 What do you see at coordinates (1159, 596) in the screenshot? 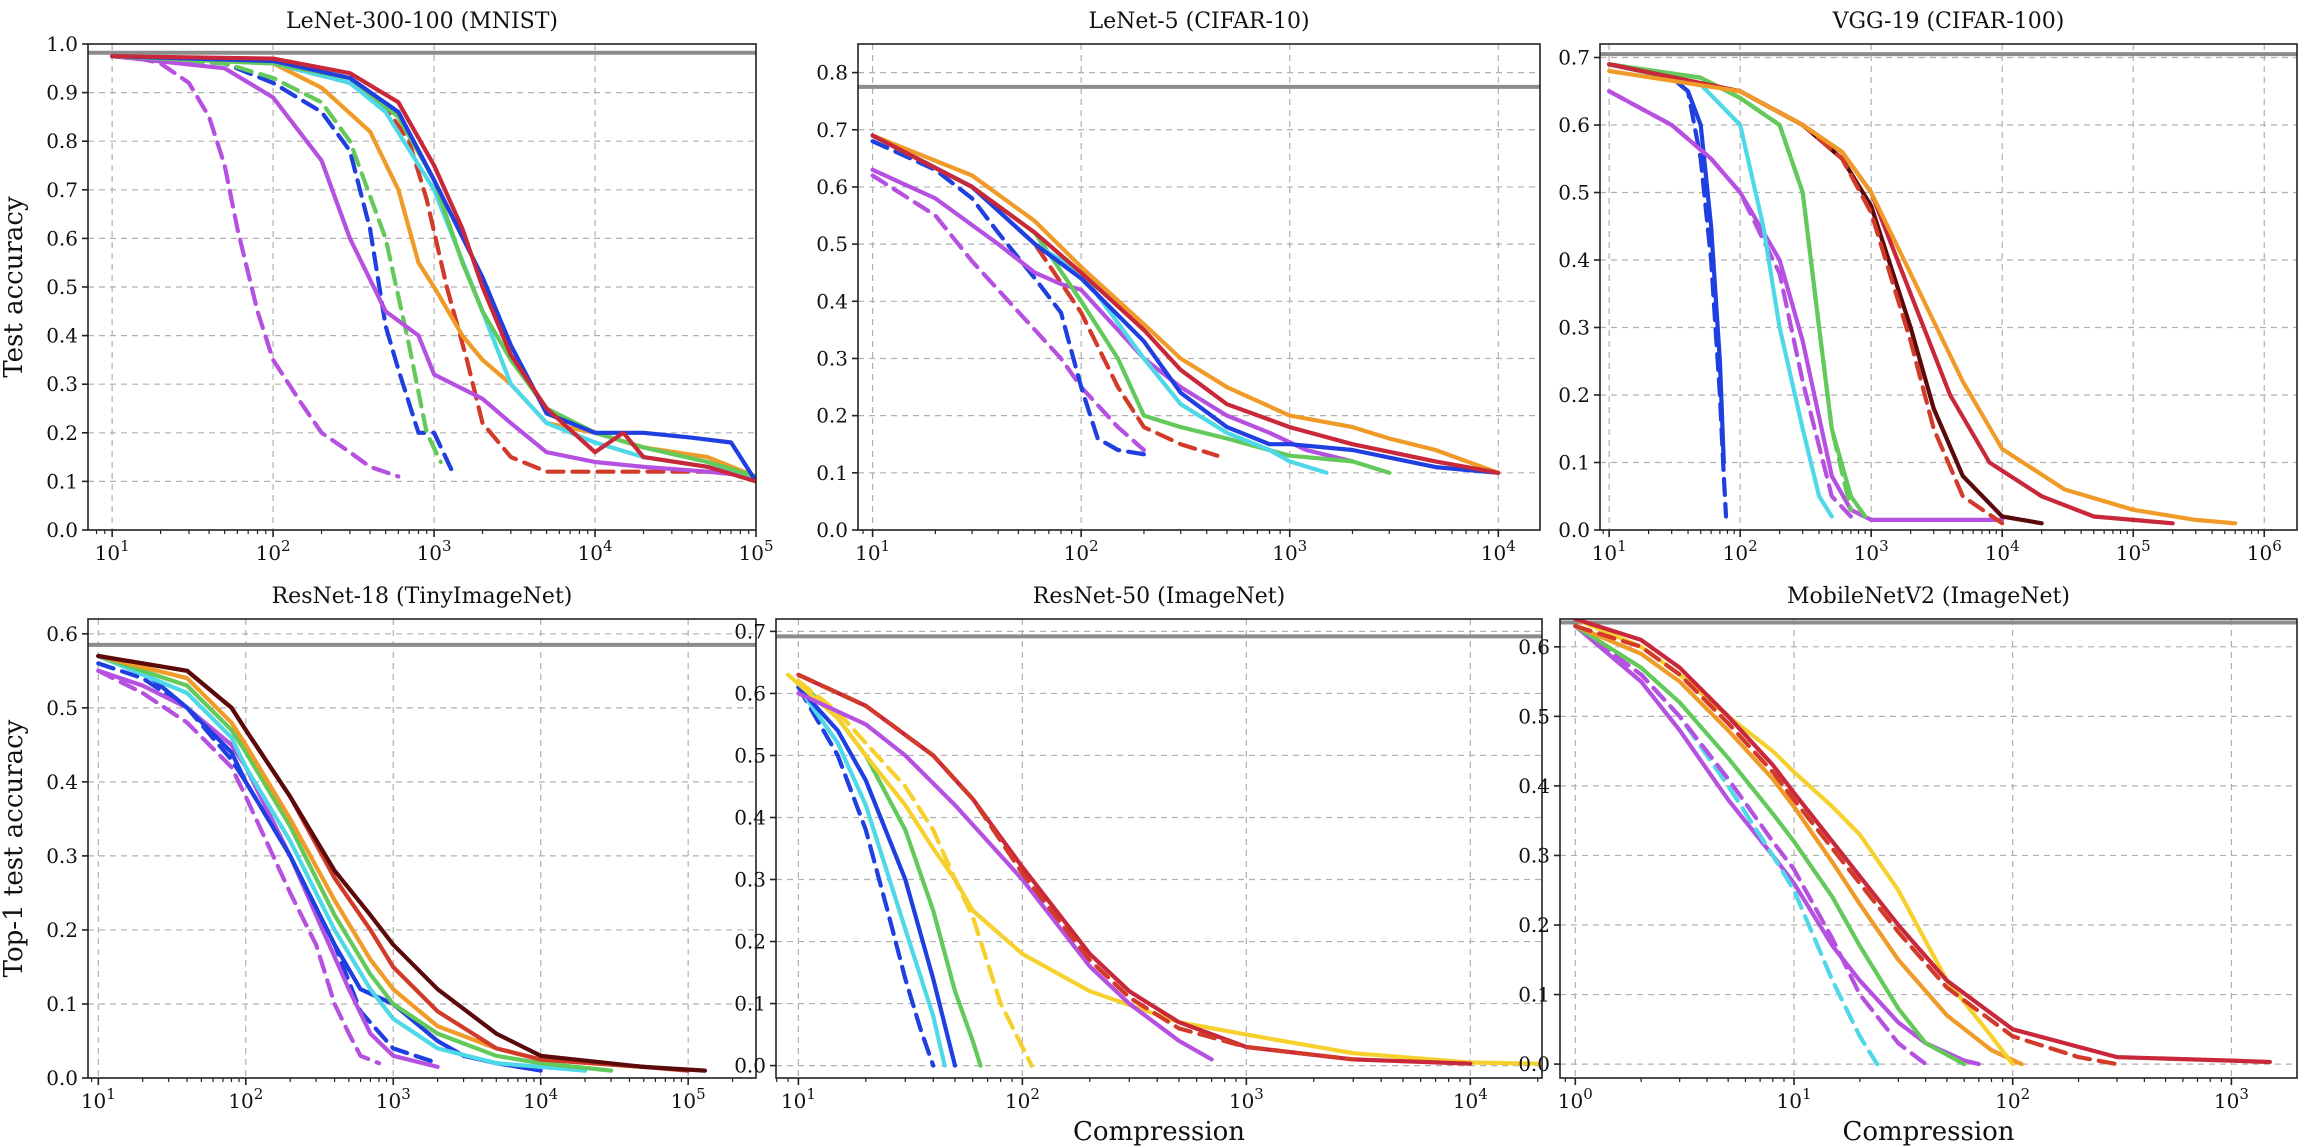
I see `chart-title: ResNet-50 (ImageNet)` at bounding box center [1159, 596].